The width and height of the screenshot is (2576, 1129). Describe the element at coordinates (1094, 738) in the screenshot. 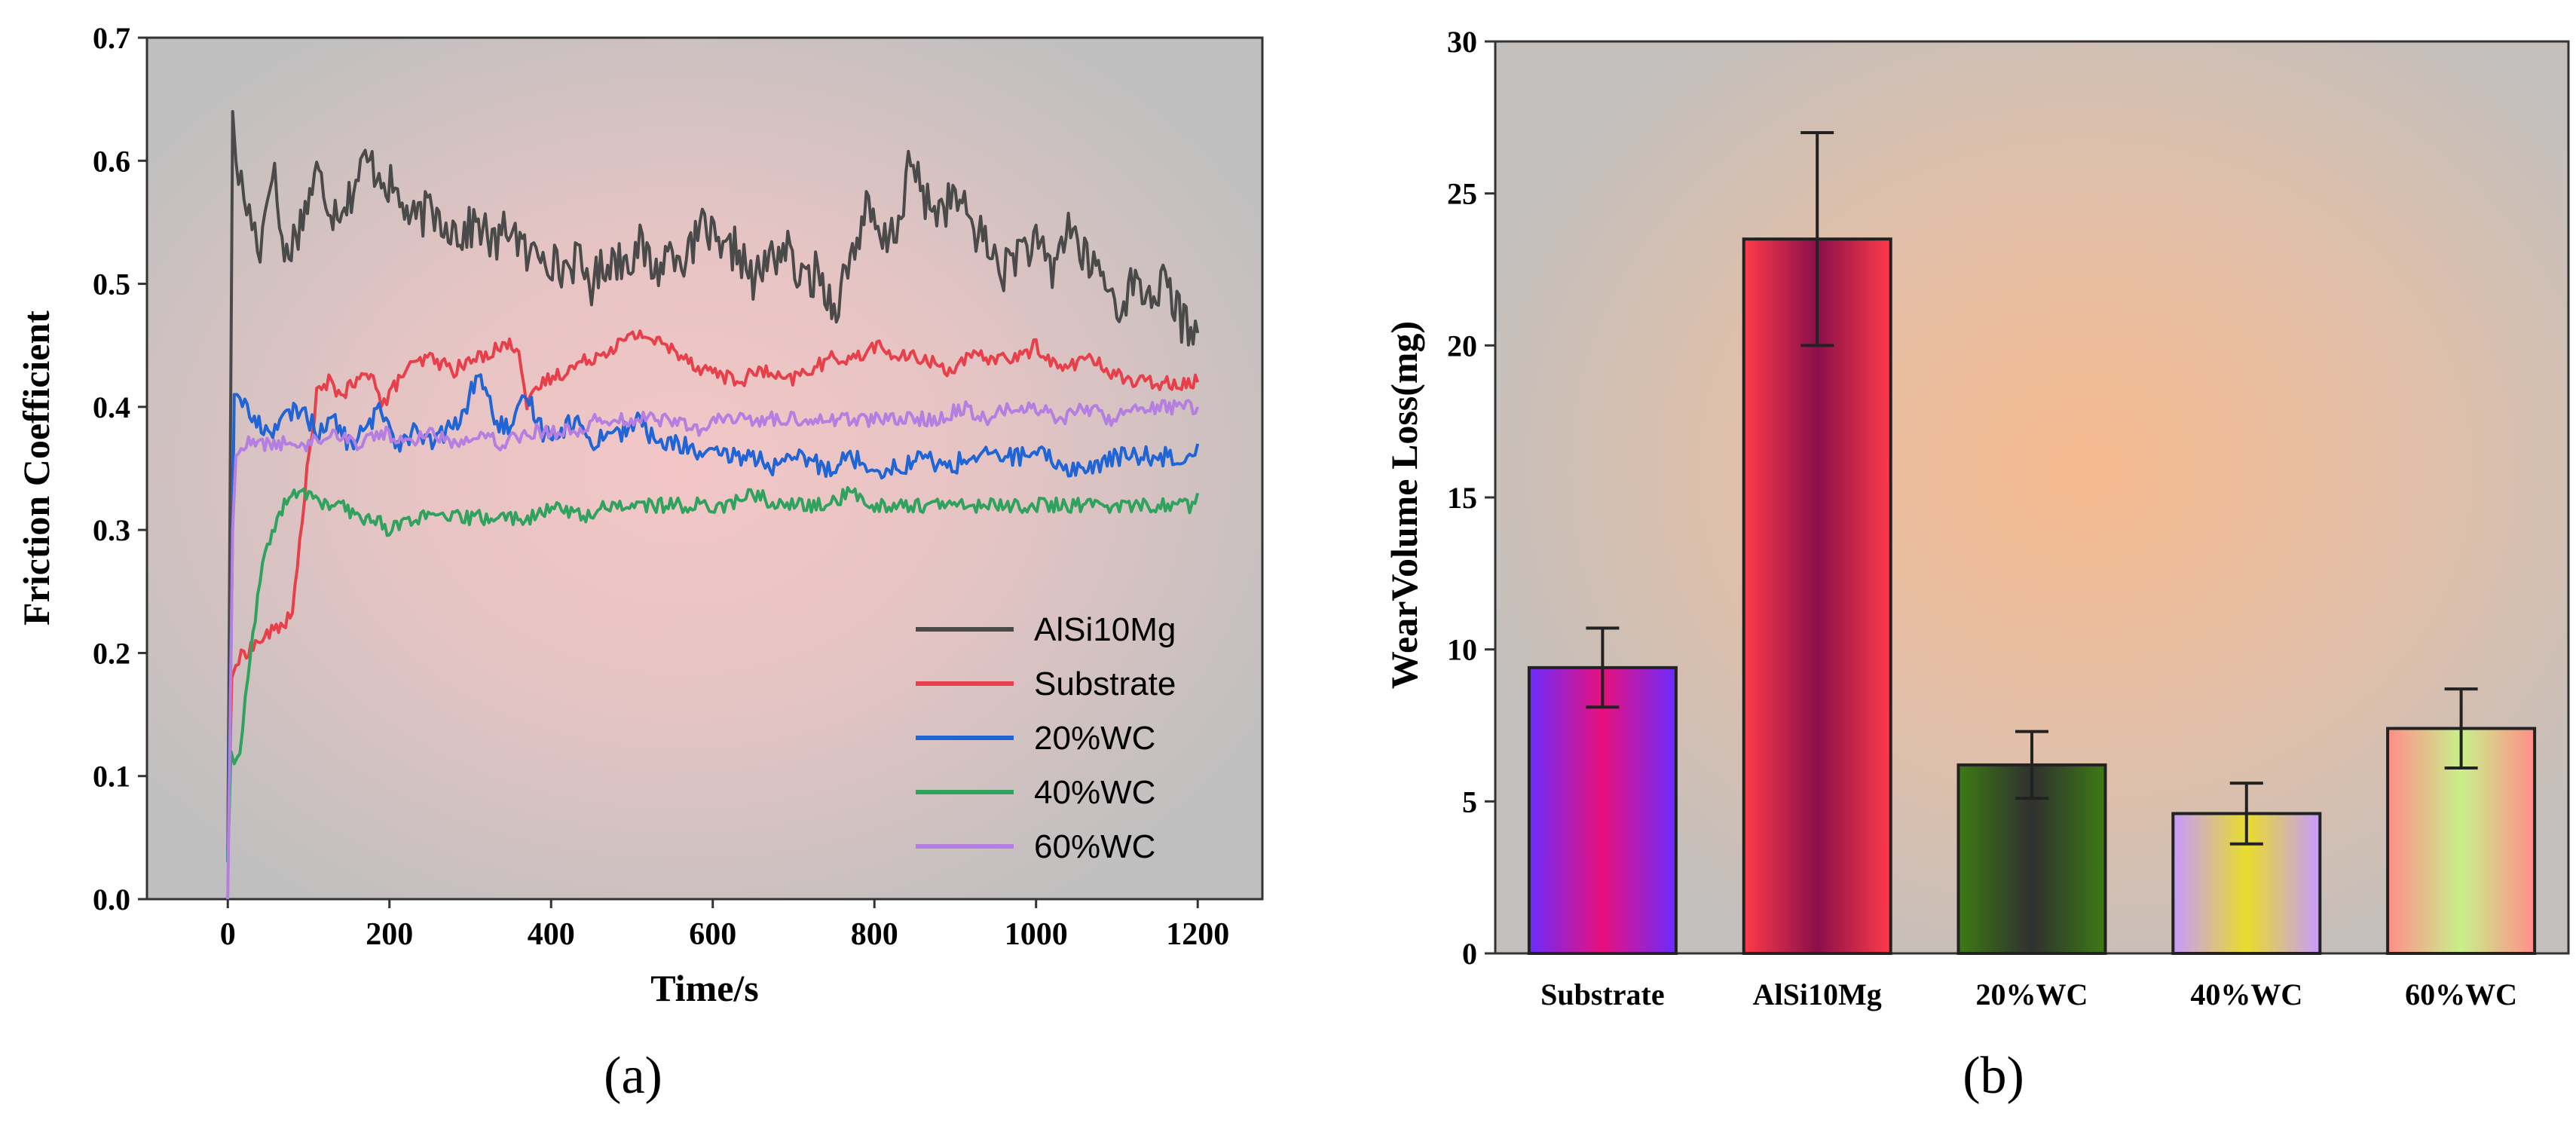

I see `legend-label: 20%WC` at that location.